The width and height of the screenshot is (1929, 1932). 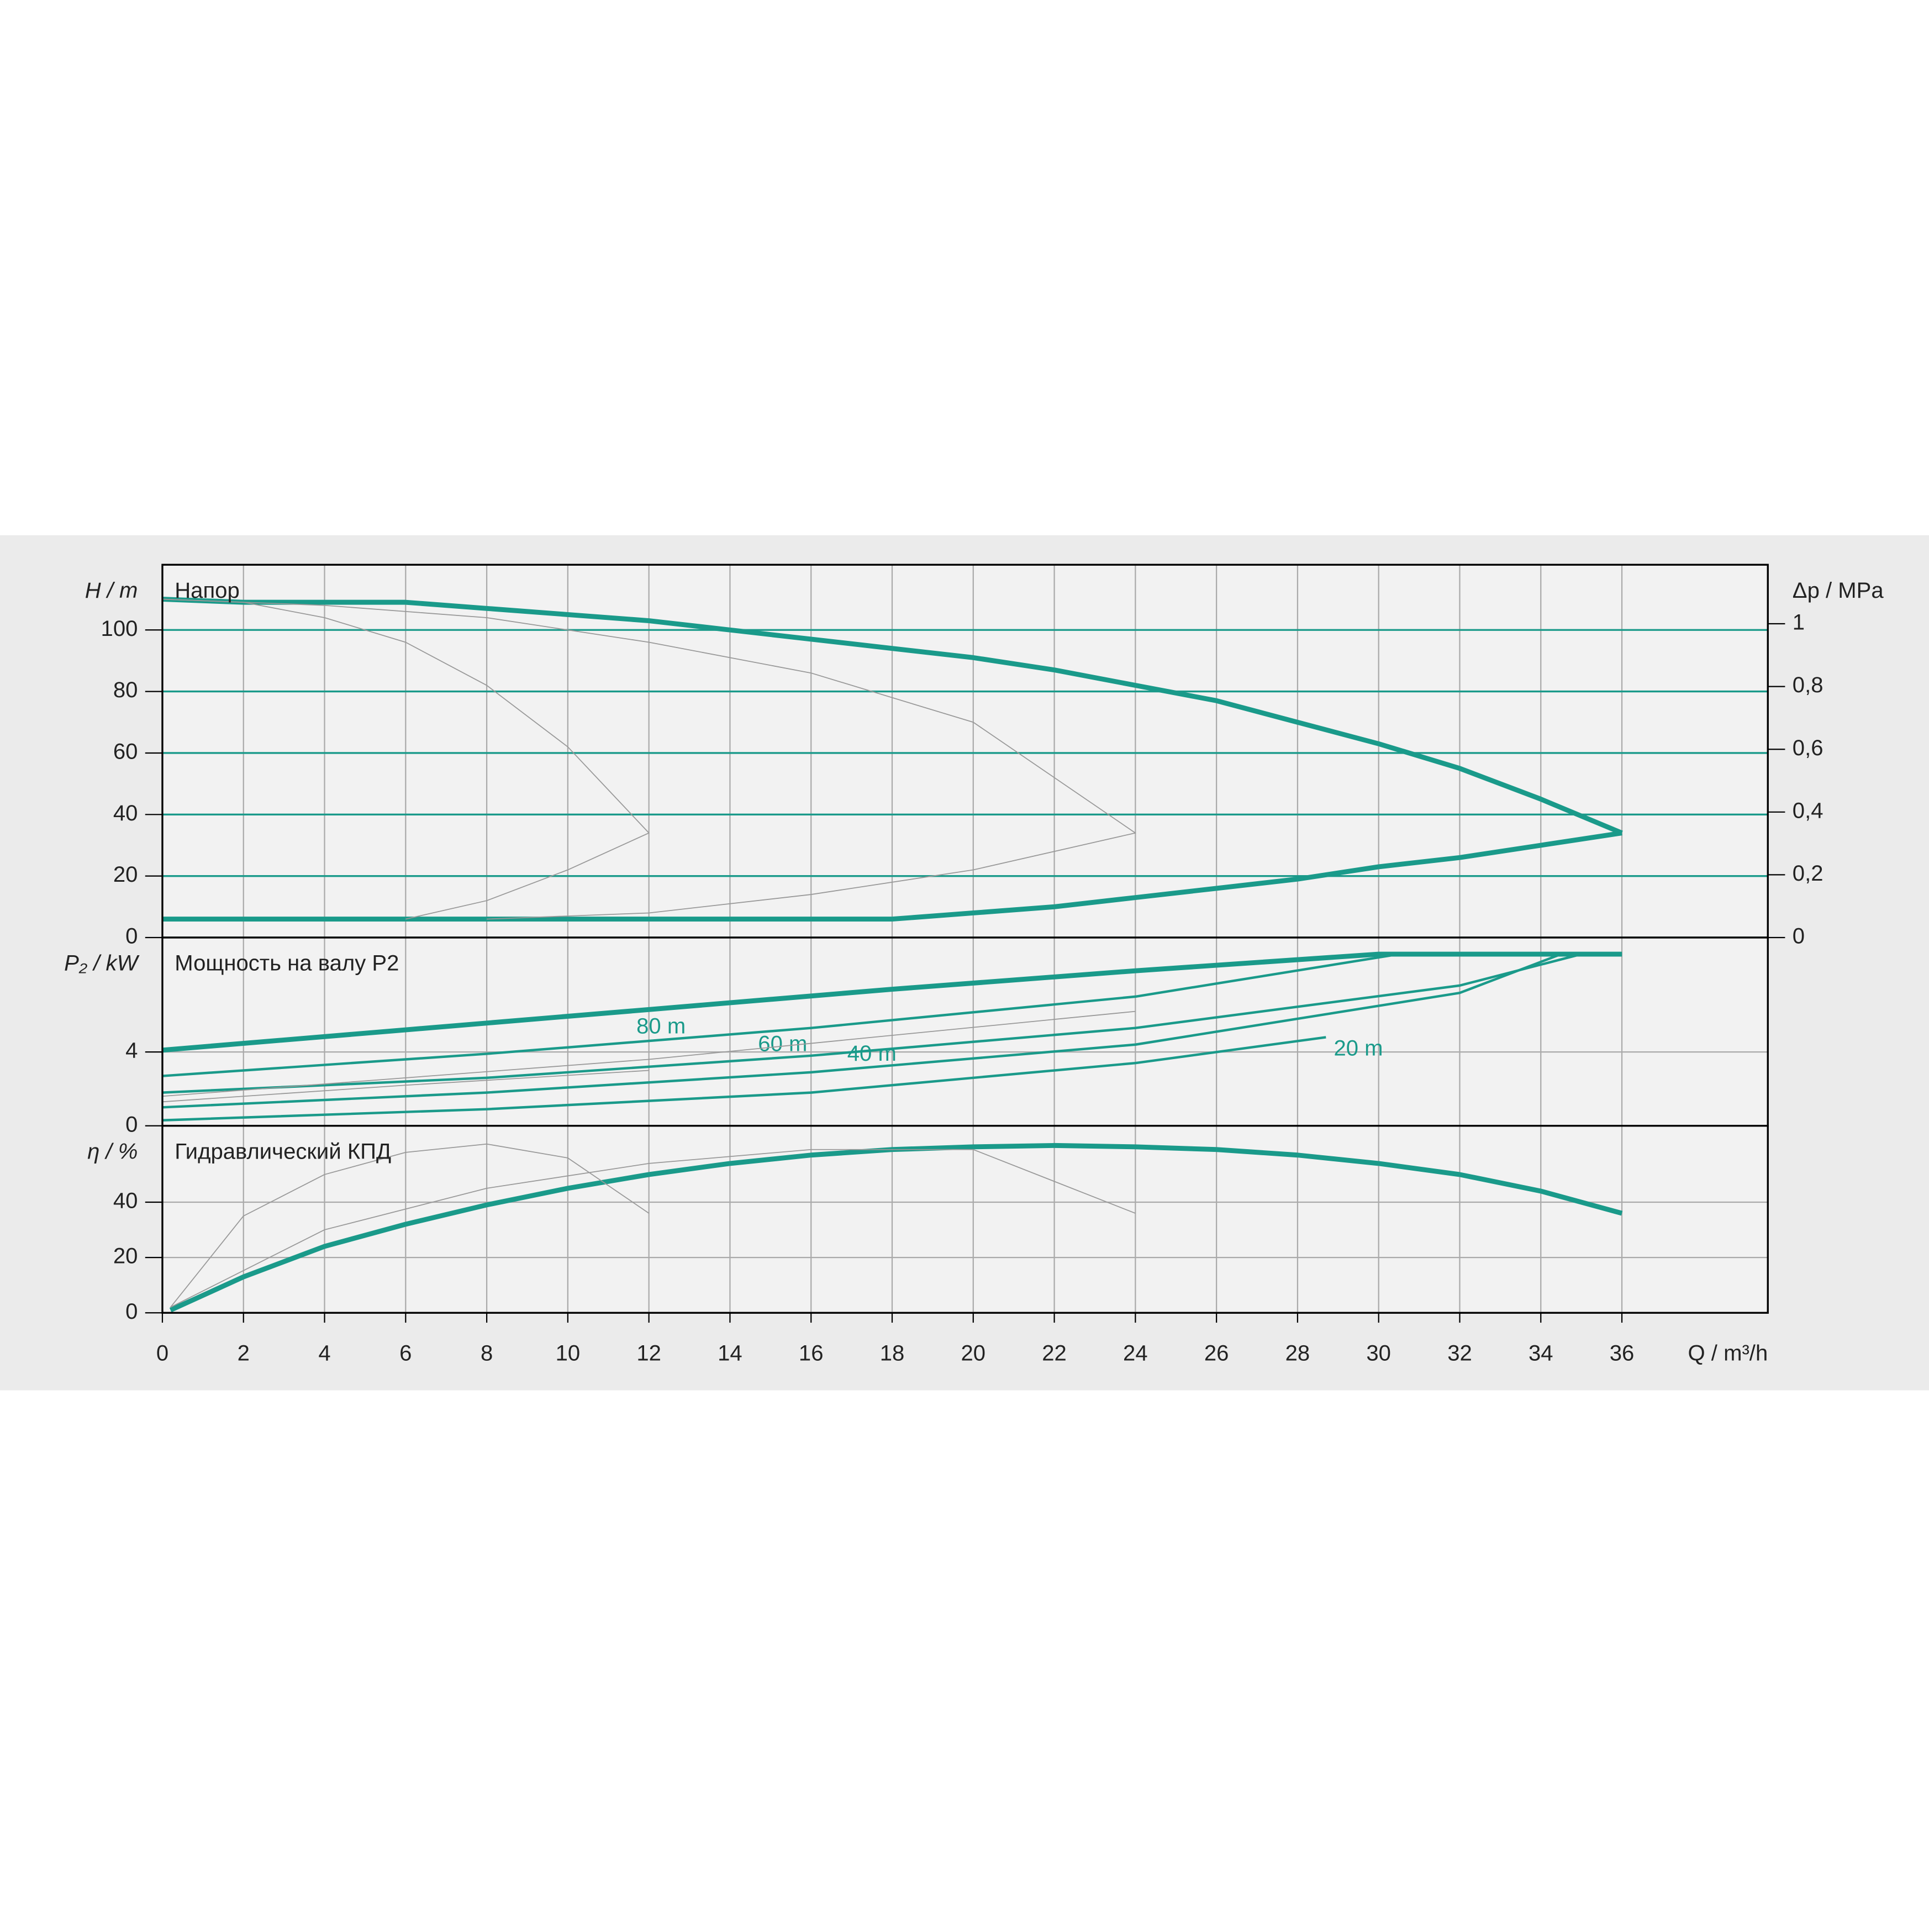 I want to click on y2-axis-label: Δp / MPa, so click(x=1838, y=591).